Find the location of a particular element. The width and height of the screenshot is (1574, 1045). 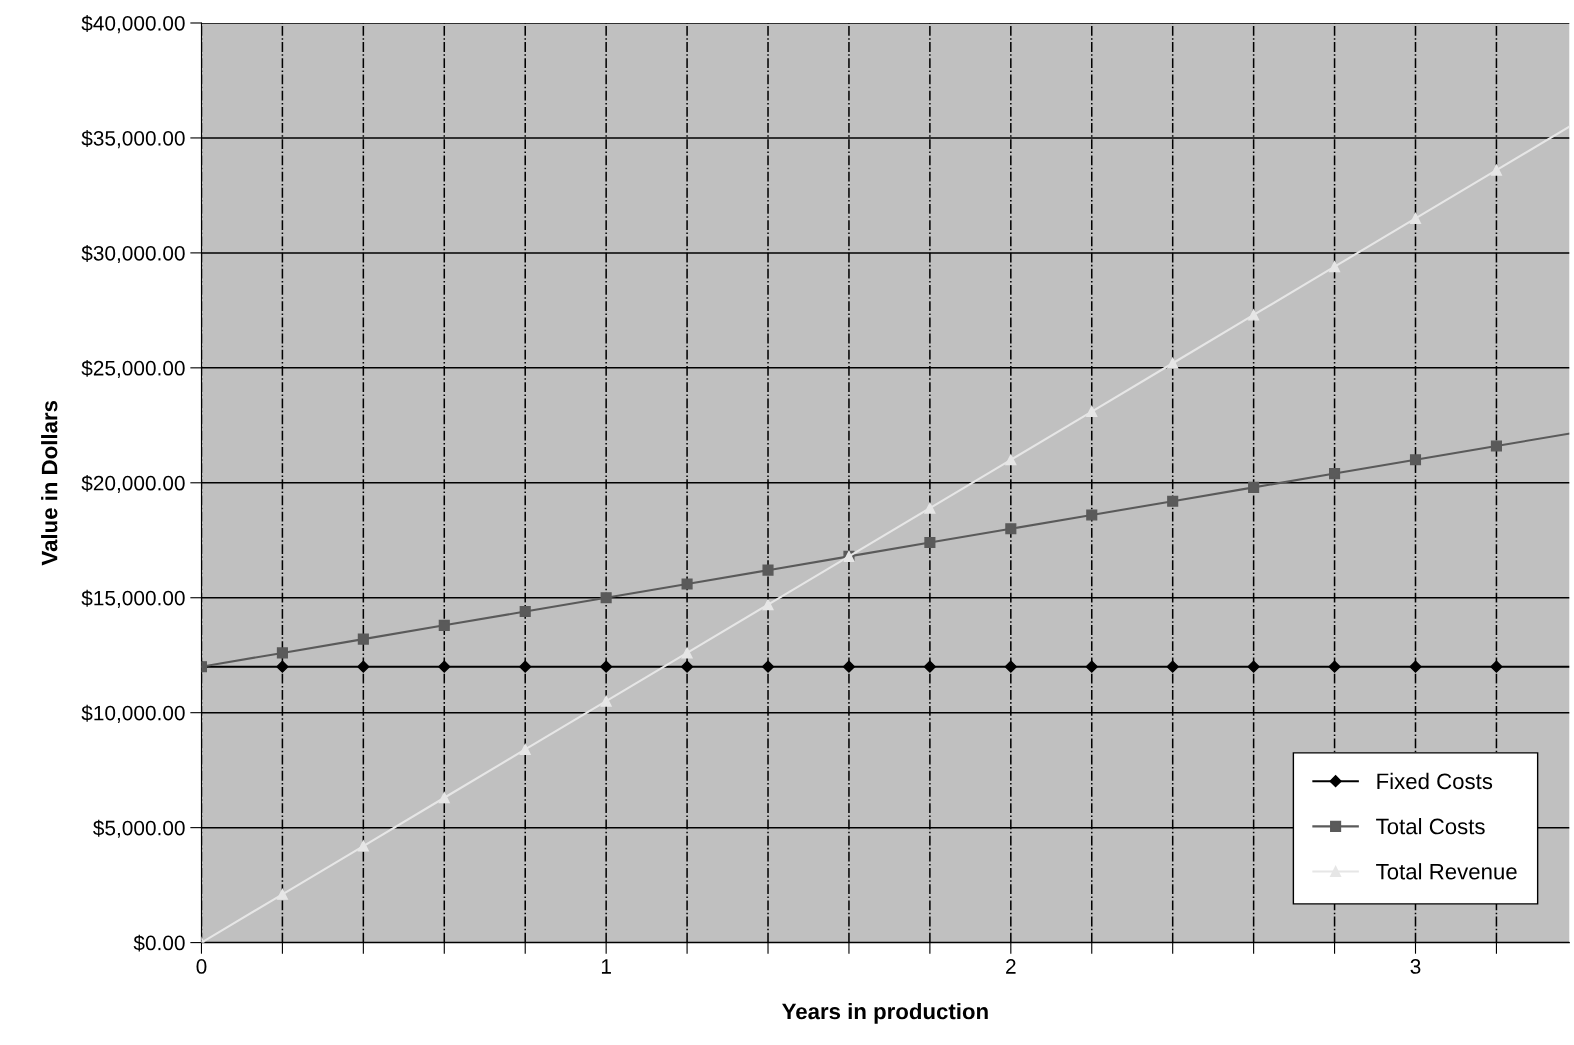

legend-label: Total Revenue is located at coordinates (1446, 871).